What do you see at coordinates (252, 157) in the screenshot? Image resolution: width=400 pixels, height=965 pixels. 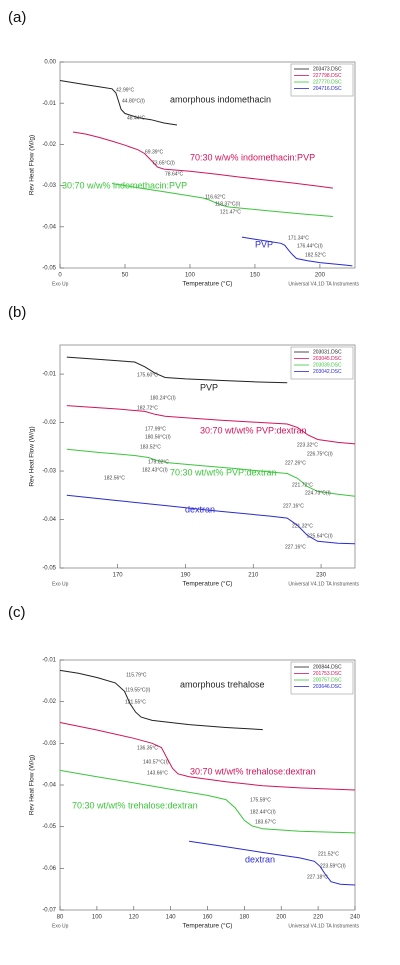 I see `curve-label: 70:30 w/w% indomethacin:PVP` at bounding box center [252, 157].